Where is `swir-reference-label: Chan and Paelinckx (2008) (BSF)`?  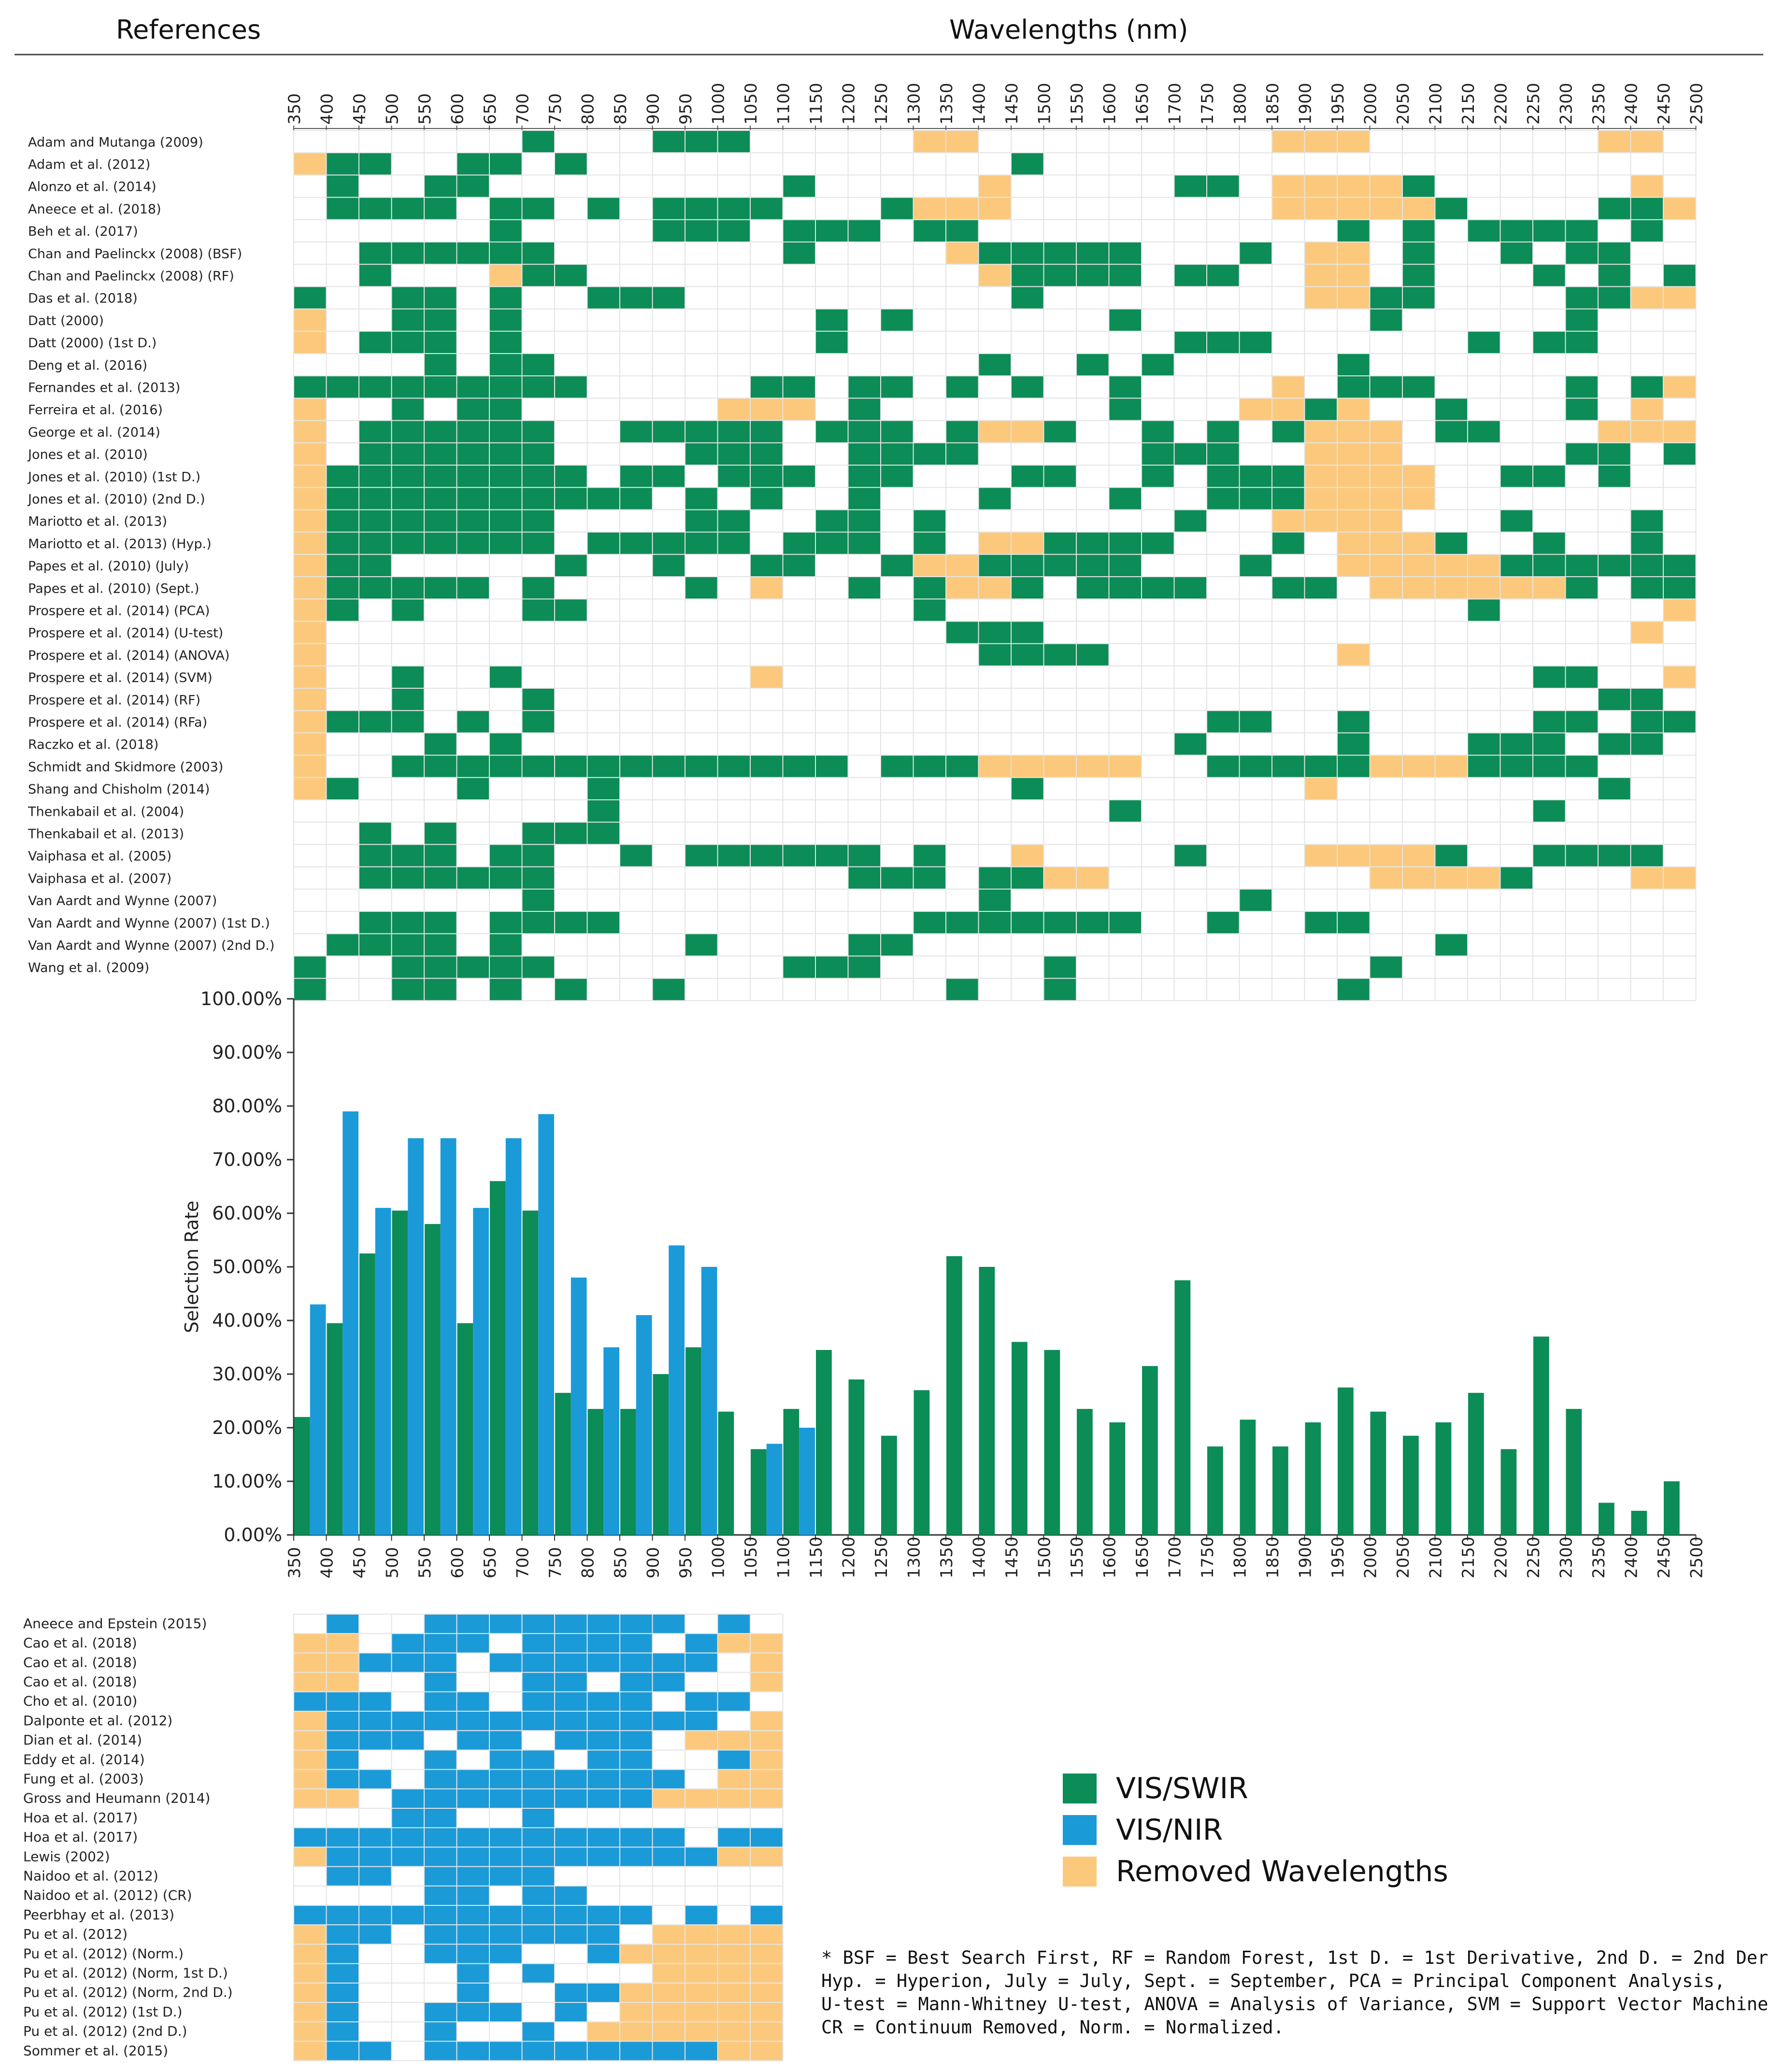
swir-reference-label: Chan and Paelinckx (2008) (BSF) is located at coordinates (135, 253).